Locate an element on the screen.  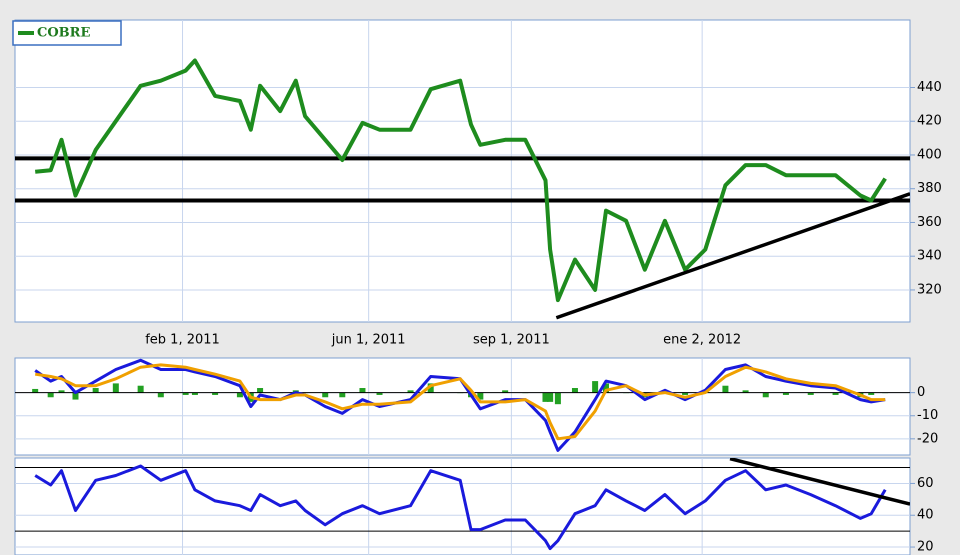
x-tick-label: jun 1, 2011 is located at coordinates (368, 340).